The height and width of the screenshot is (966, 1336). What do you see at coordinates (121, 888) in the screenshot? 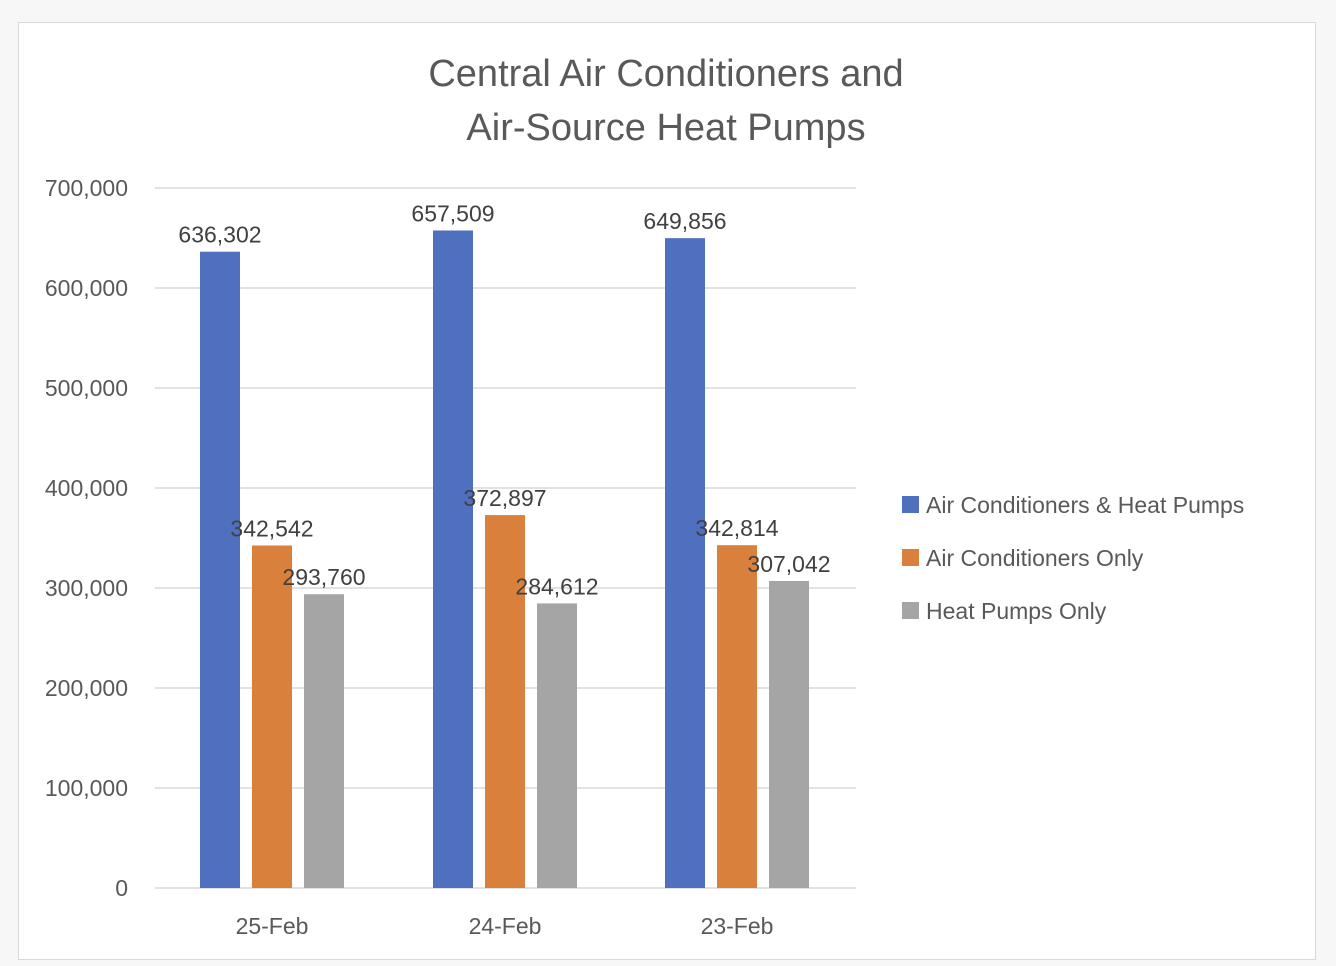
I see `y-tick-label: 0` at bounding box center [121, 888].